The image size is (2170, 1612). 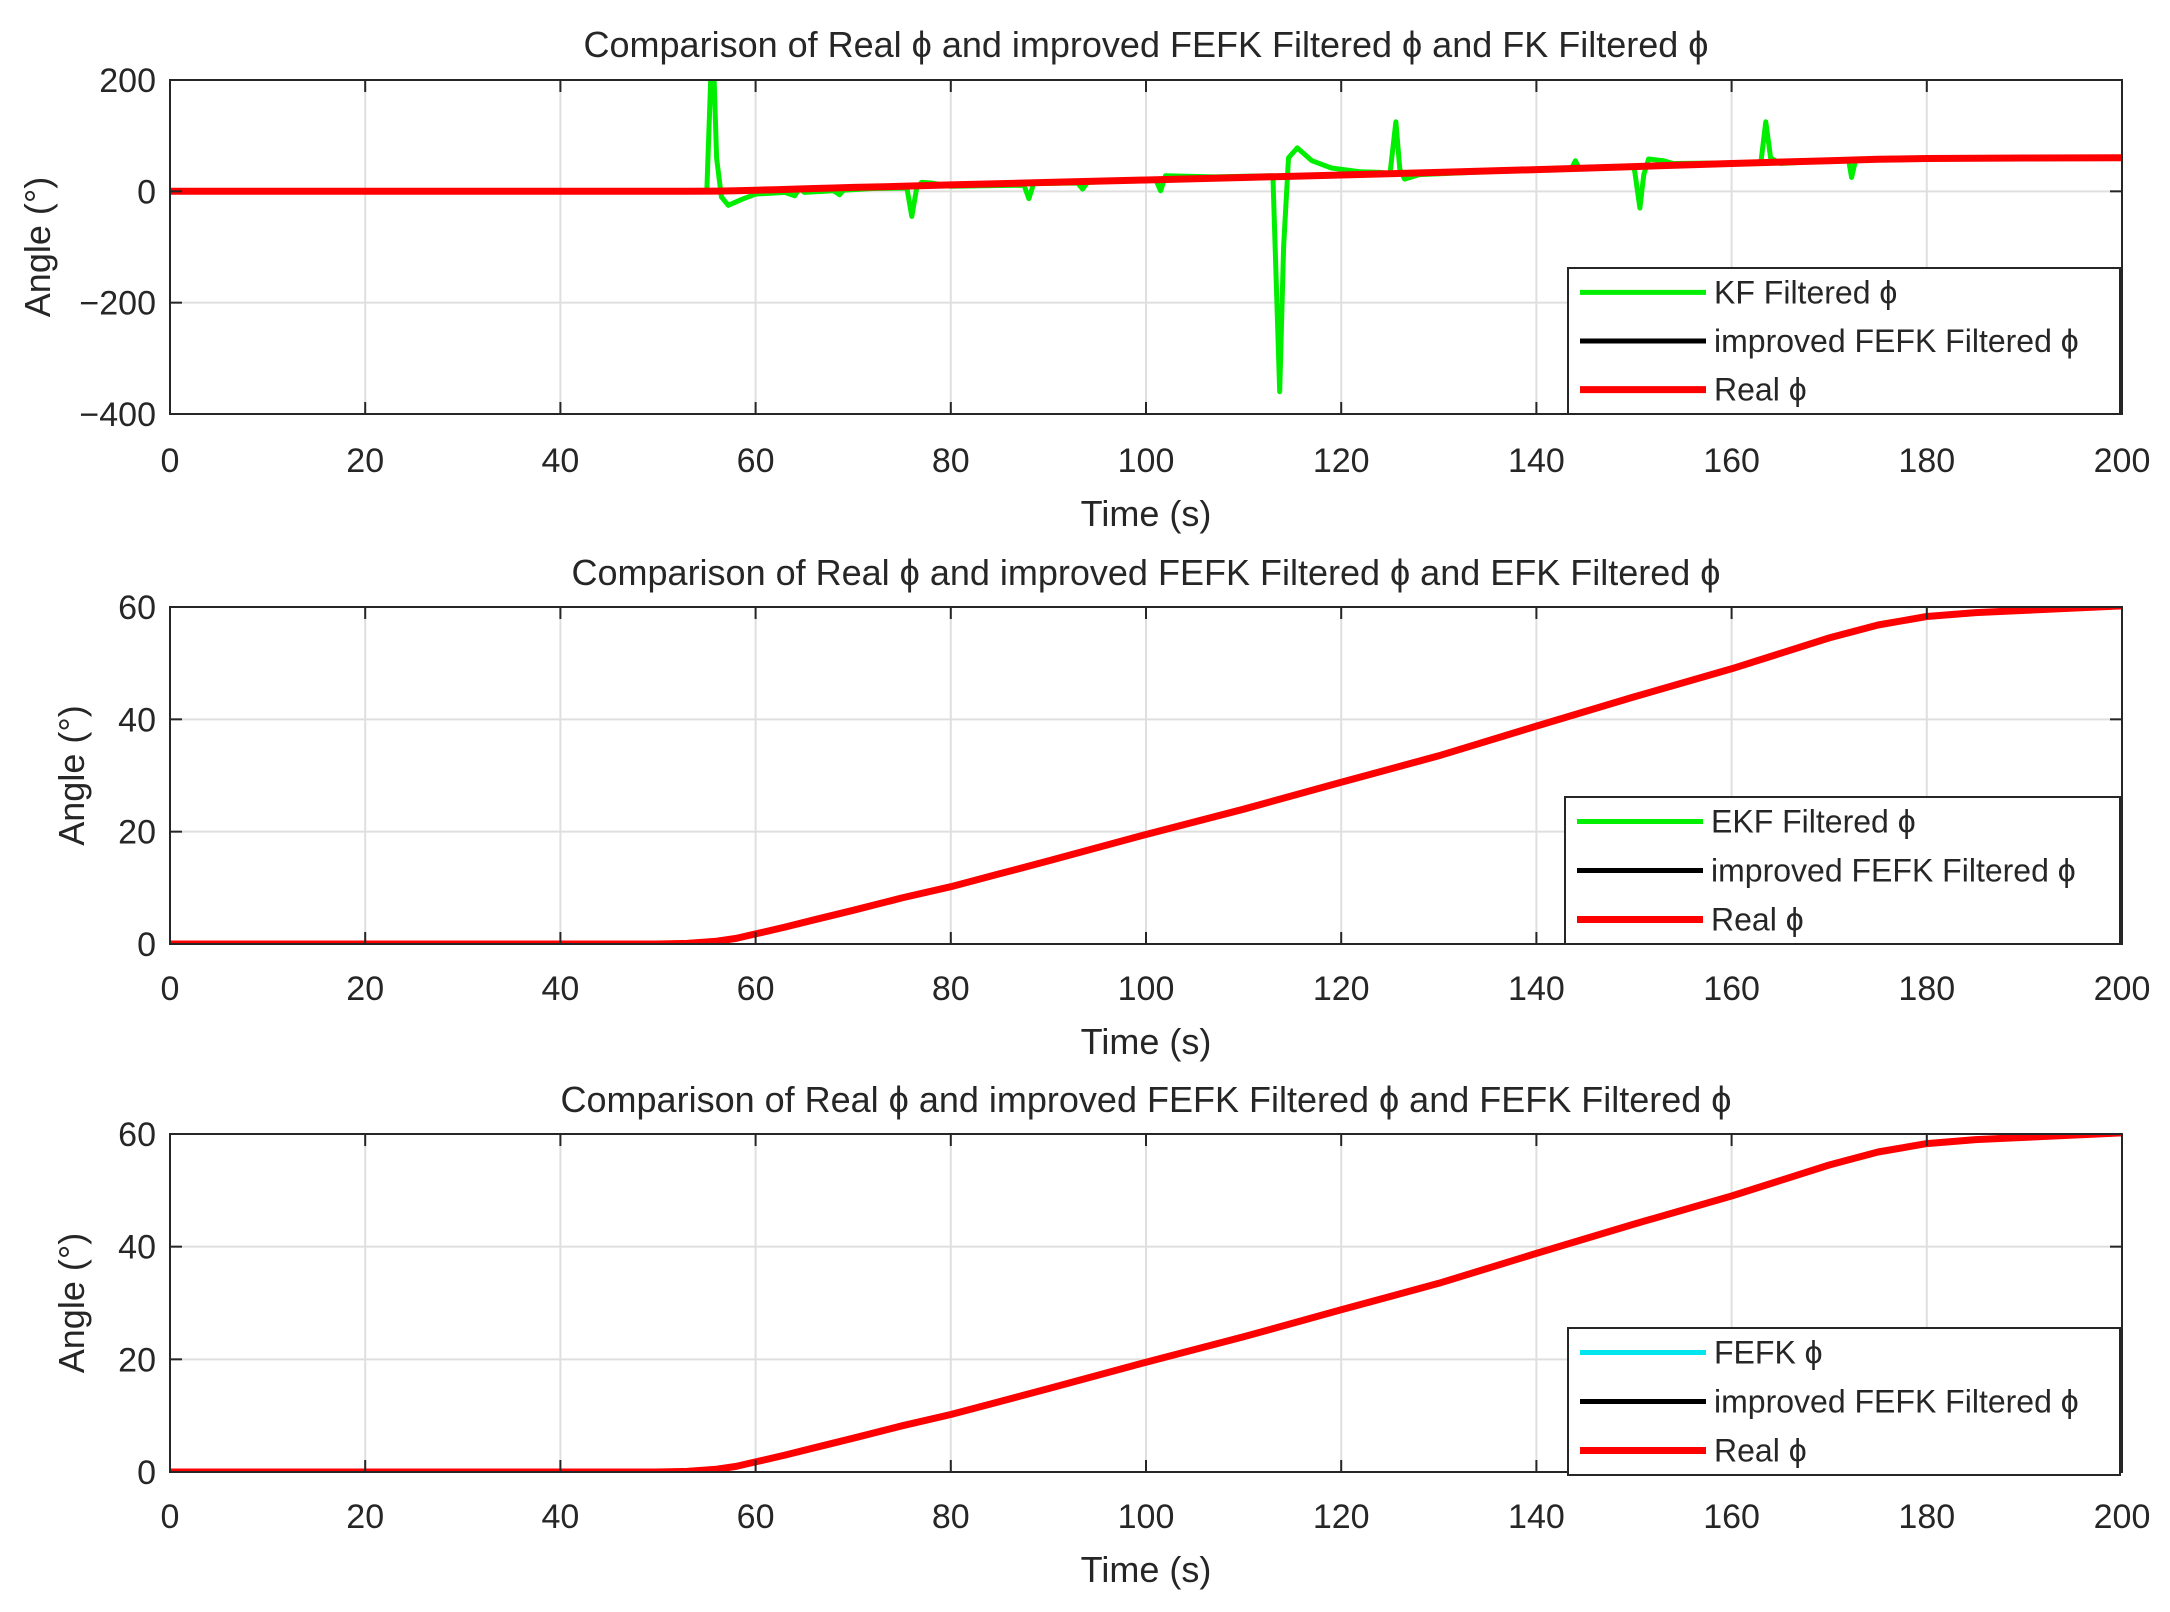 What do you see at coordinates (117, 304) in the screenshot?
I see `y-tick-label: −200` at bounding box center [117, 304].